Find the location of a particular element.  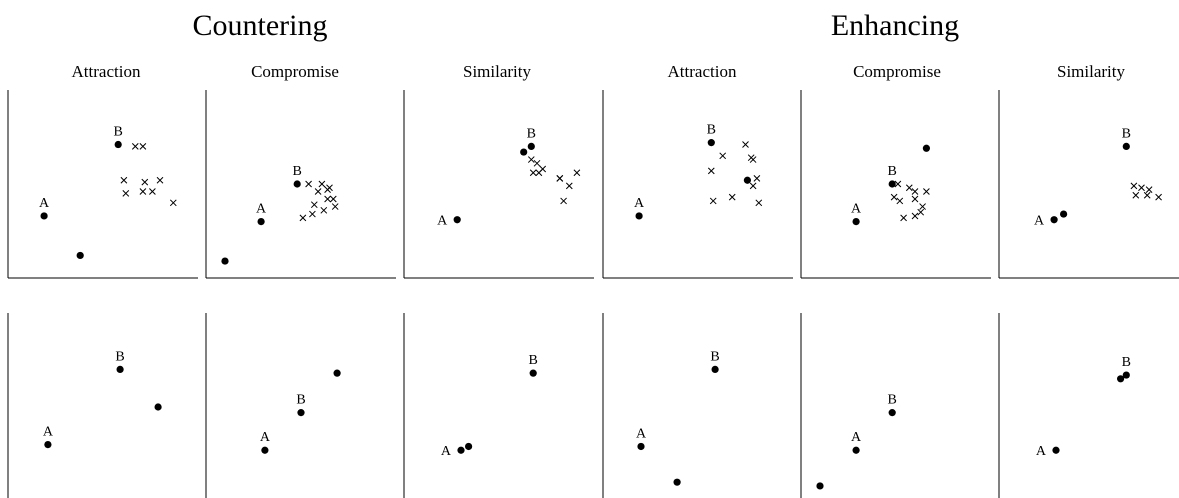

panel-title-enhancing-similarity: Similarity is located at coordinates (1091, 71).